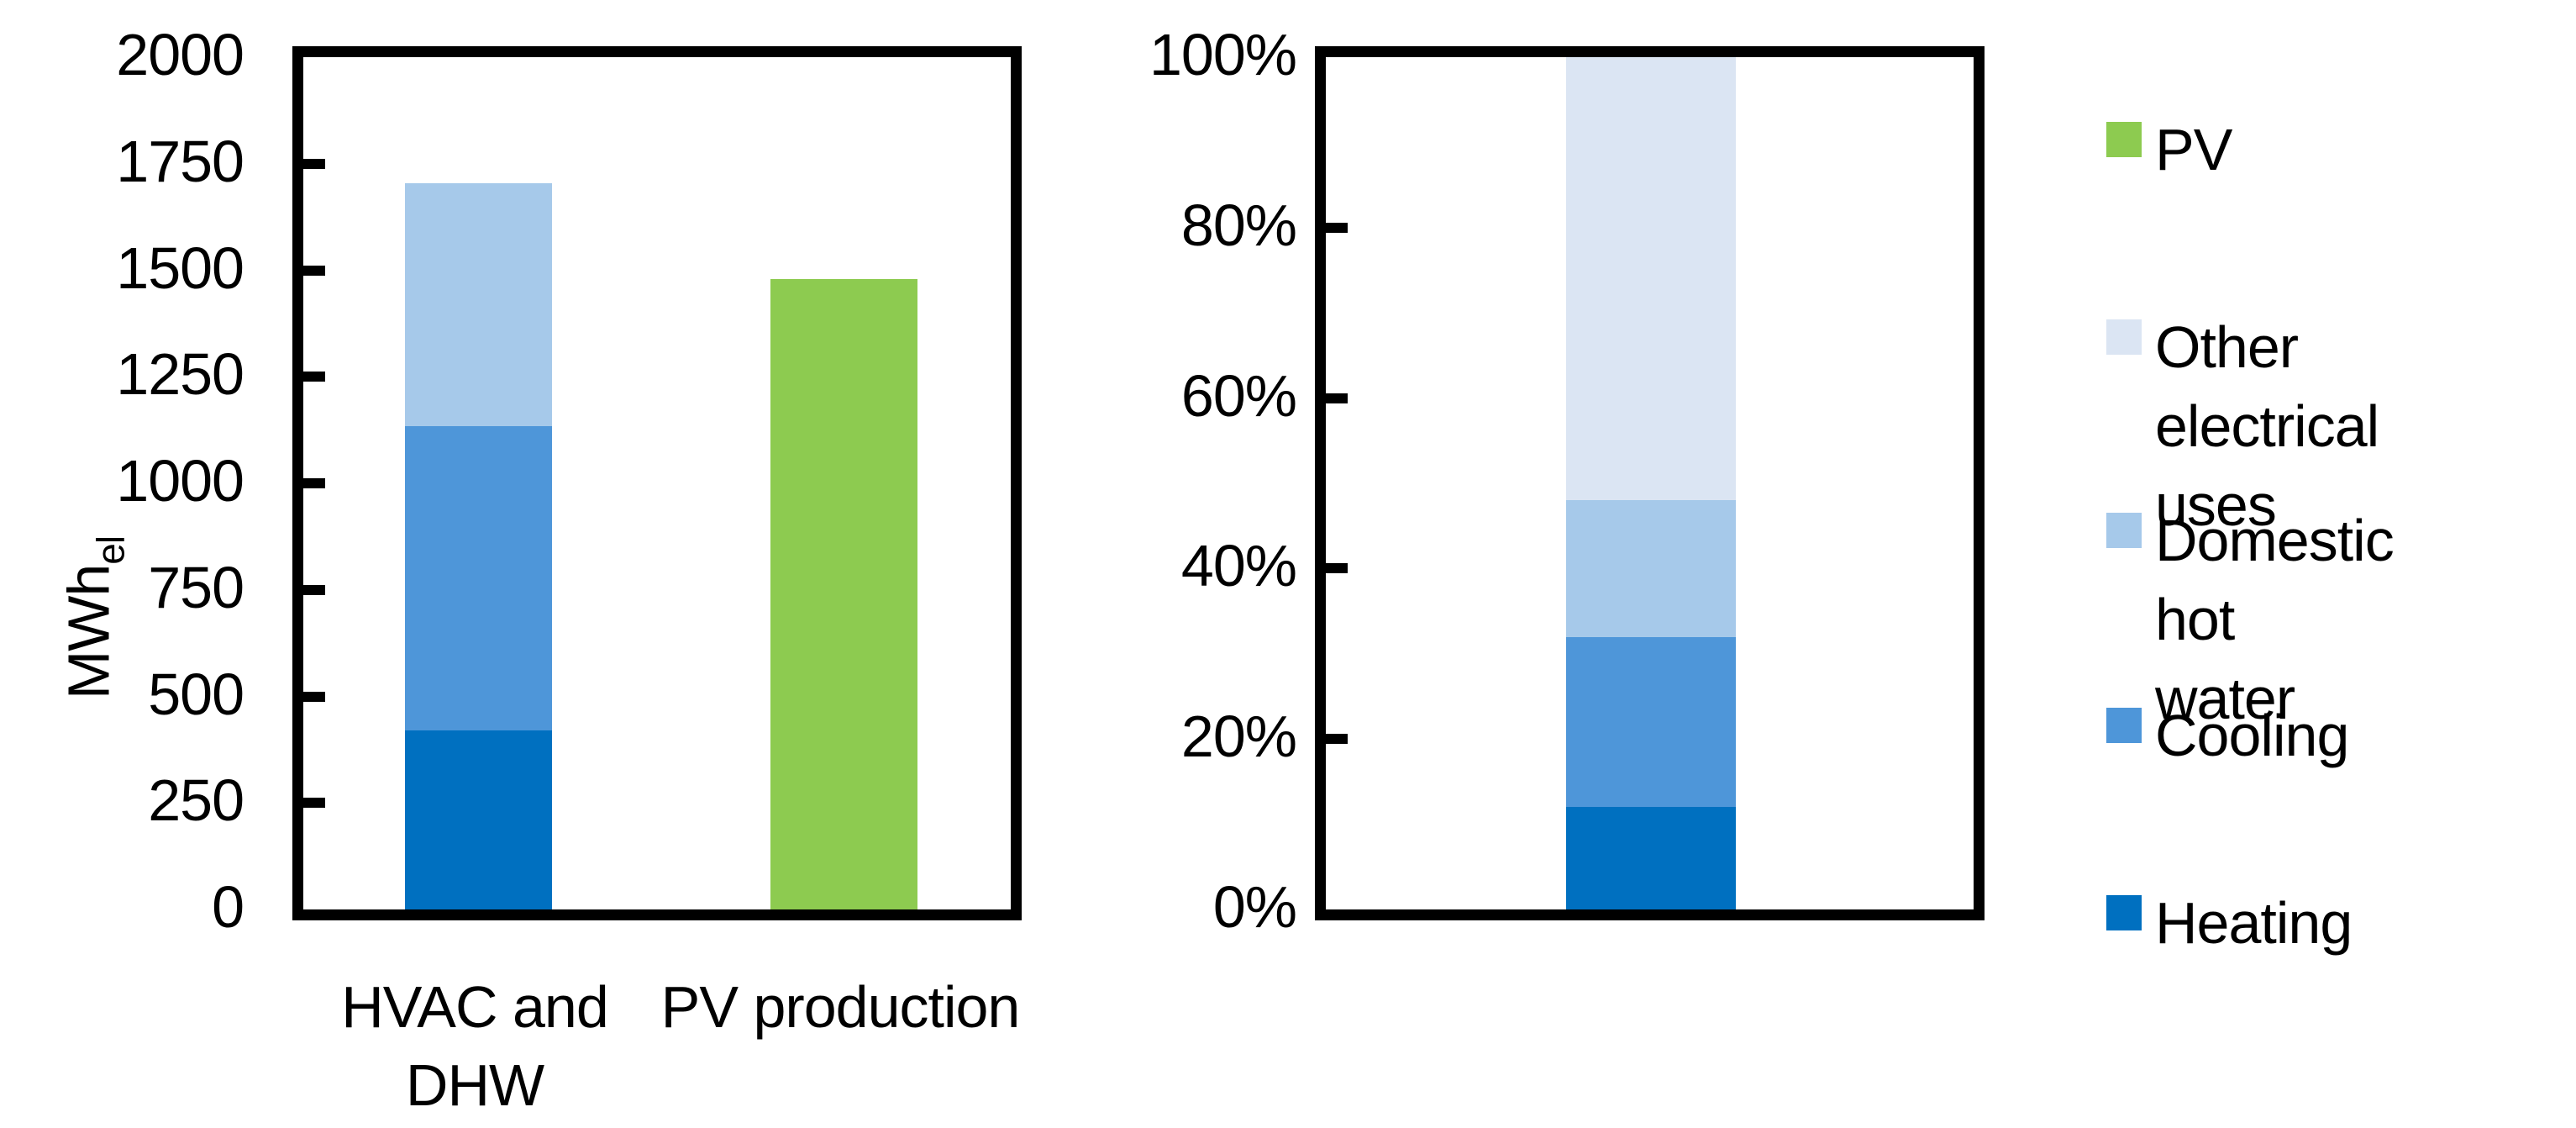 The width and height of the screenshot is (2576, 1128). I want to click on legend-swatch-other-electrical-uses, so click(2124, 337).